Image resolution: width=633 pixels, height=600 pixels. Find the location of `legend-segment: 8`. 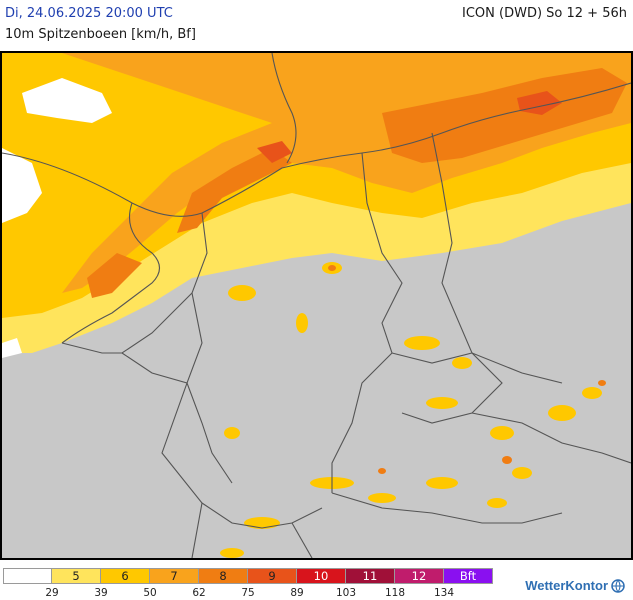

legend-segment: 8 is located at coordinates (223, 576).